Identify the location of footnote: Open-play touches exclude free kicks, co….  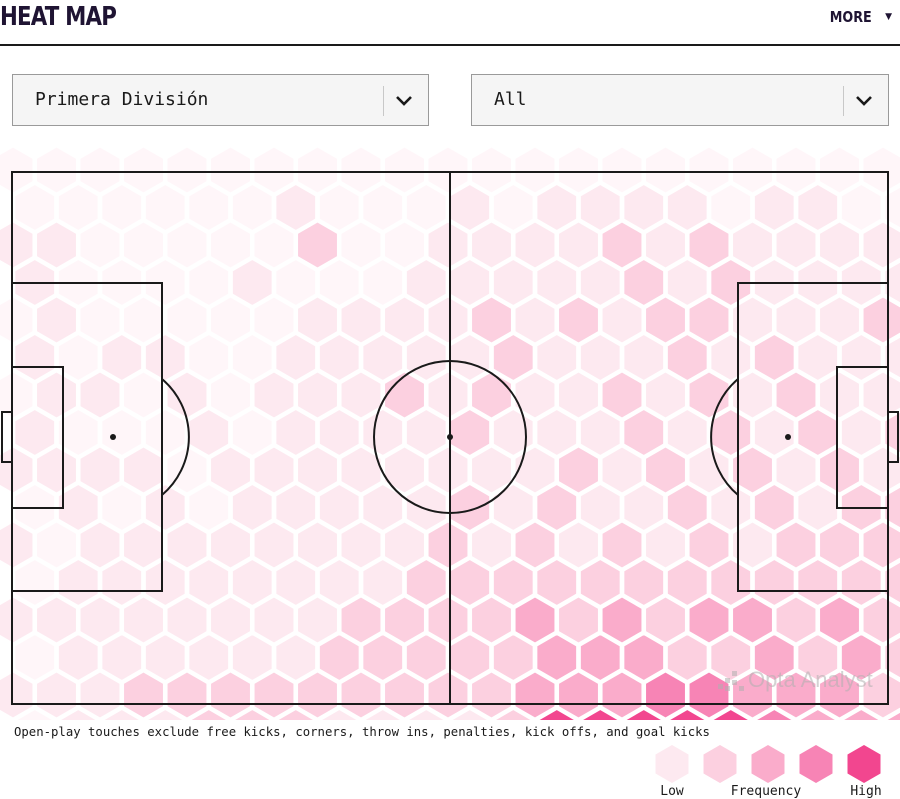
(362, 732).